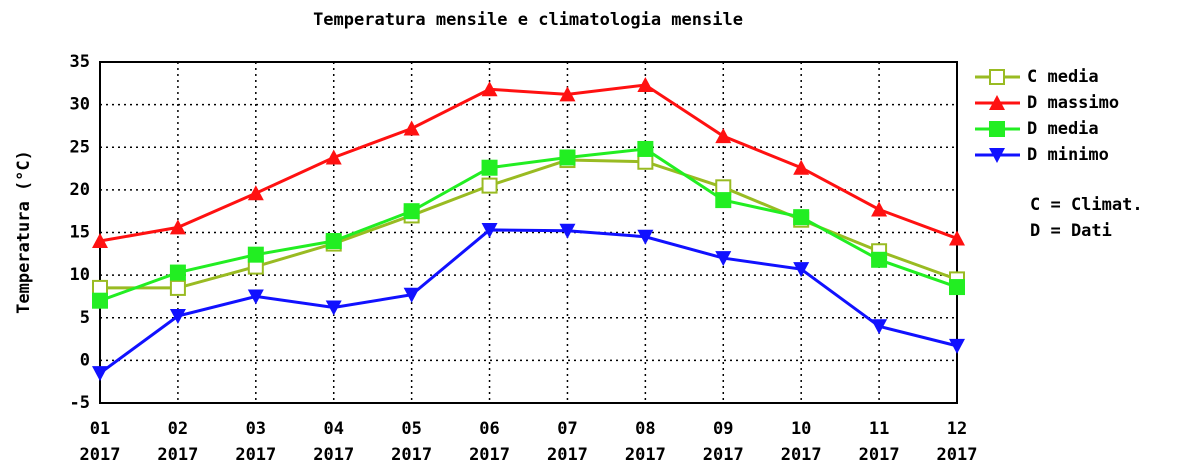 The height and width of the screenshot is (467, 1182). What do you see at coordinates (1063, 129) in the screenshot?
I see `legend-label: D media` at bounding box center [1063, 129].